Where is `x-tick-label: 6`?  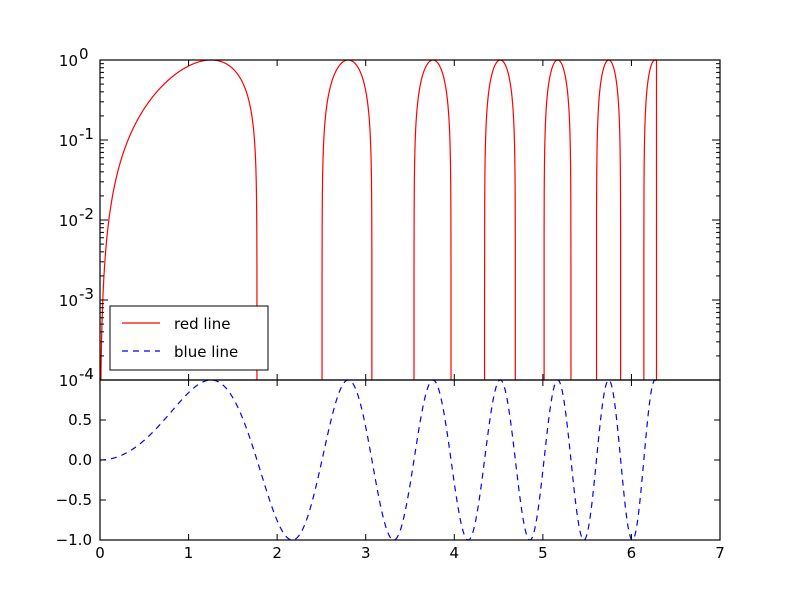 x-tick-label: 6 is located at coordinates (632, 553).